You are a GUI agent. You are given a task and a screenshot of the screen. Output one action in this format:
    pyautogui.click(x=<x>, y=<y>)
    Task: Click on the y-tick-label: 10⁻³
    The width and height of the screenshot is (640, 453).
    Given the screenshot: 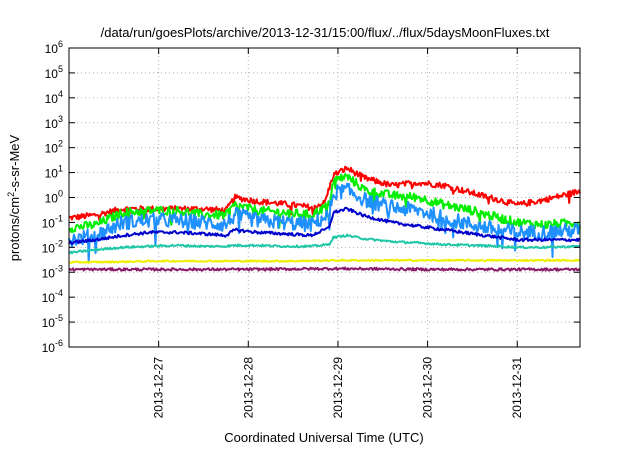 What is the action you would take?
    pyautogui.click(x=52, y=271)
    